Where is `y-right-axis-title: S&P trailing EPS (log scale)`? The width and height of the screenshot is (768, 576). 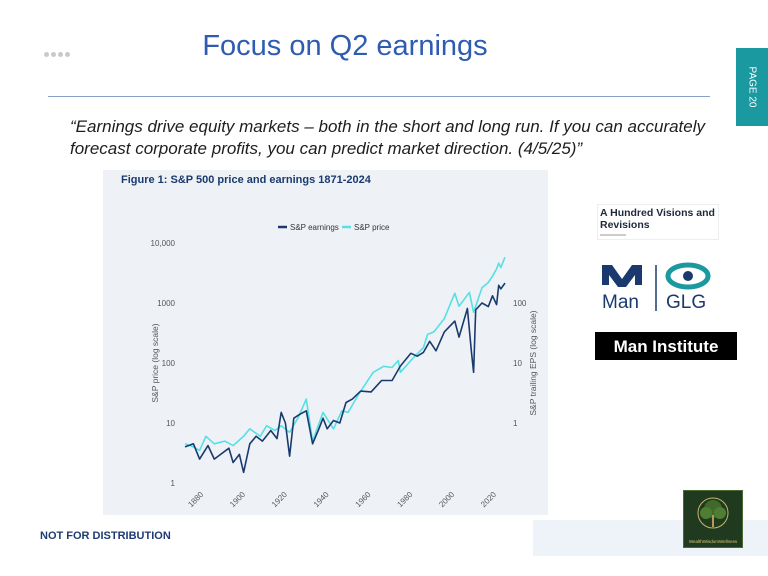 y-right-axis-title: S&P trailing EPS (log scale) is located at coordinates (533, 362).